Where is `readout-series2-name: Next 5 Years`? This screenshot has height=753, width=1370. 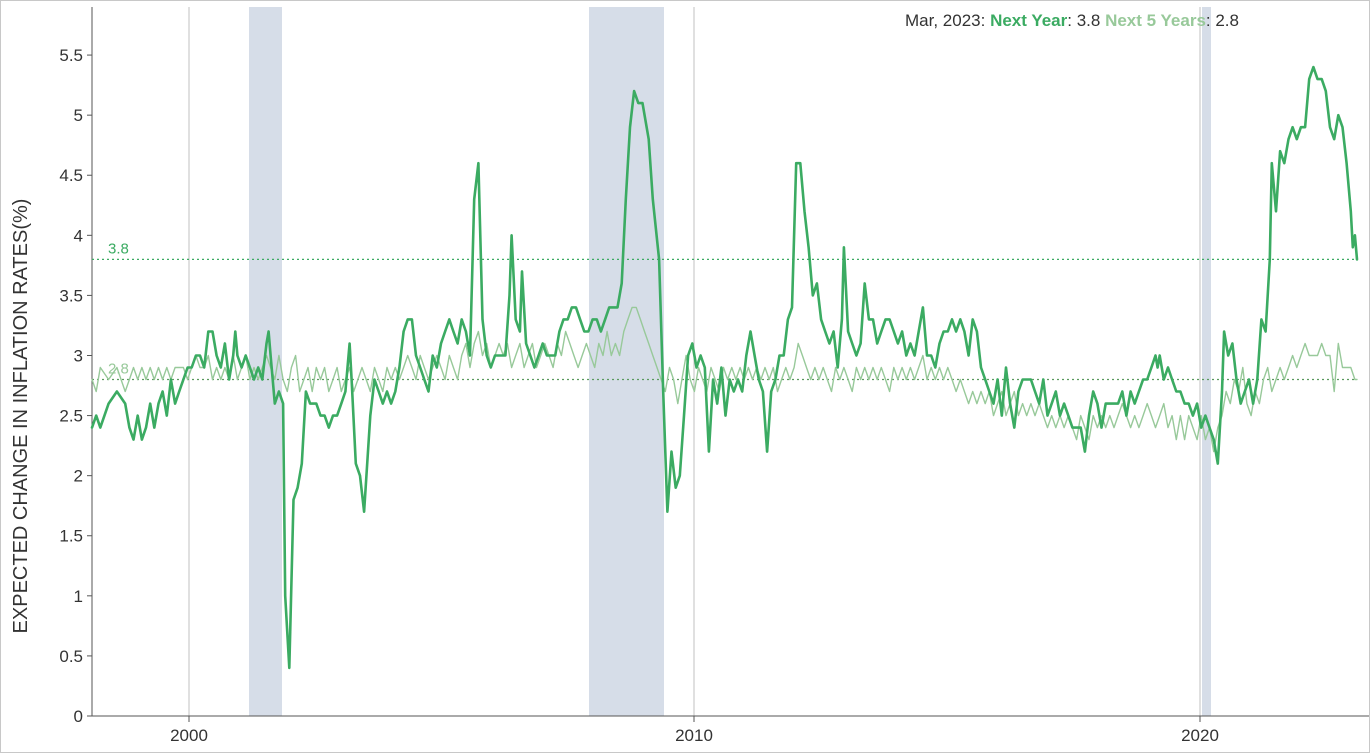
readout-series2-name: Next 5 Years is located at coordinates (1155, 20).